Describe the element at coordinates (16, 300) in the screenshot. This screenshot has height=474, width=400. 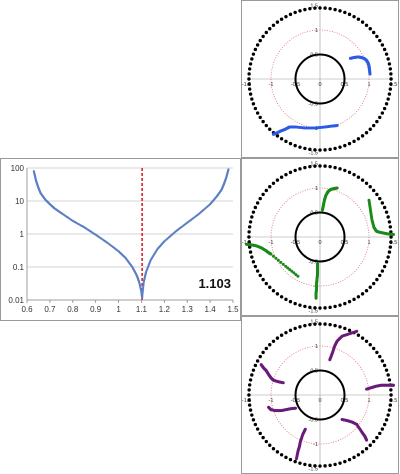
I see `y-tick-label: 0.01` at that location.